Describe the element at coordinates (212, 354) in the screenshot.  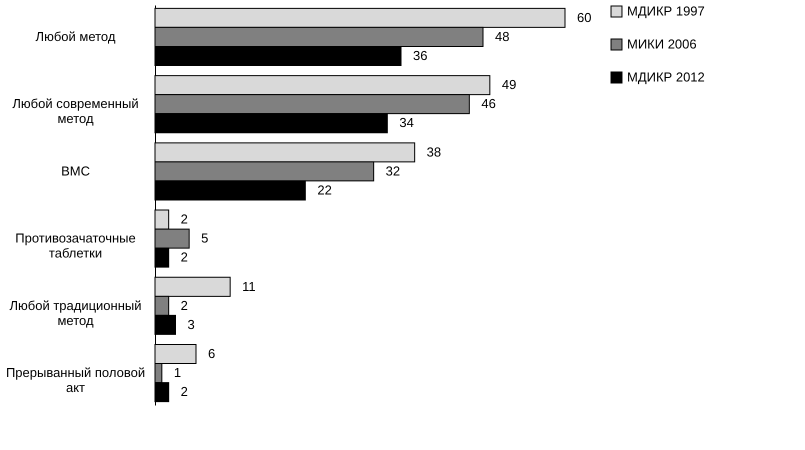
I see `data-label: 6` at that location.